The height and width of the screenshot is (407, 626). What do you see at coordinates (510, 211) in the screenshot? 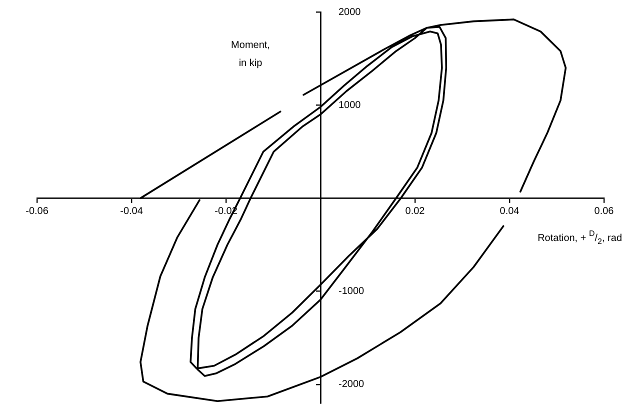
I see `x-tick-label: 0.04` at bounding box center [510, 211].